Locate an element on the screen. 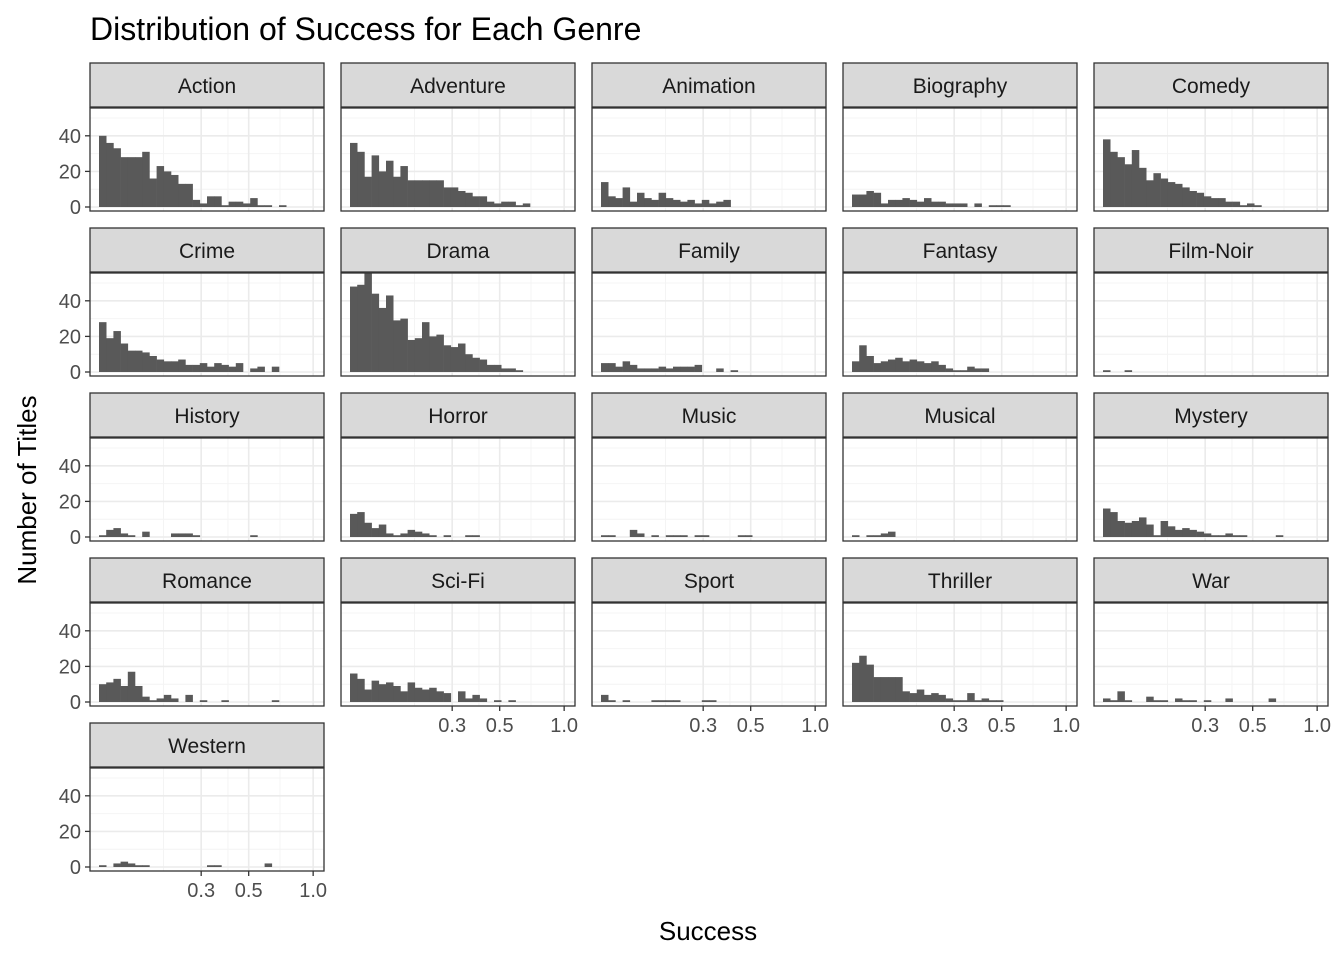 Image resolution: width=1344 pixels, height=960 pixels. facet-strip-label: Horror is located at coordinates (458, 416).